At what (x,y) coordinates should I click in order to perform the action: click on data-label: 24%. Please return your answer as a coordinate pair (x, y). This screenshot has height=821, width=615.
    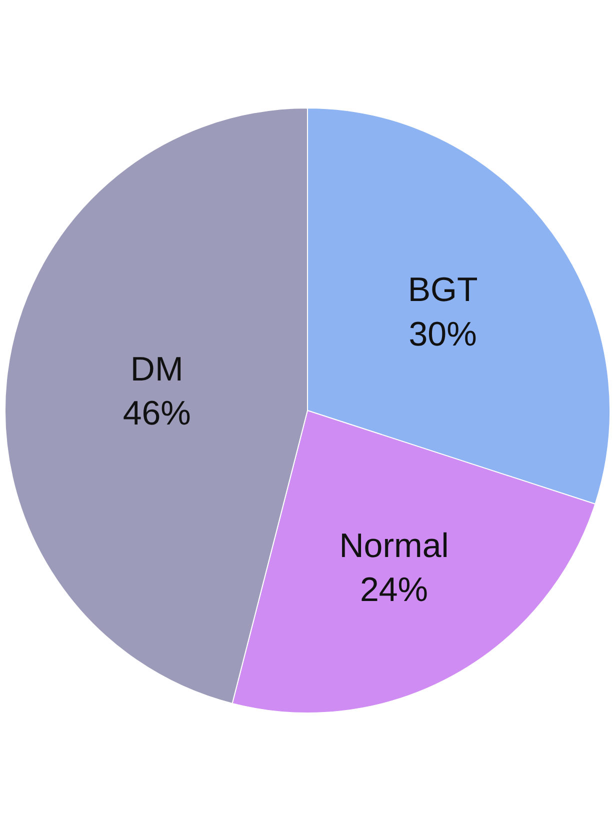
    Looking at the image, I should click on (394, 589).